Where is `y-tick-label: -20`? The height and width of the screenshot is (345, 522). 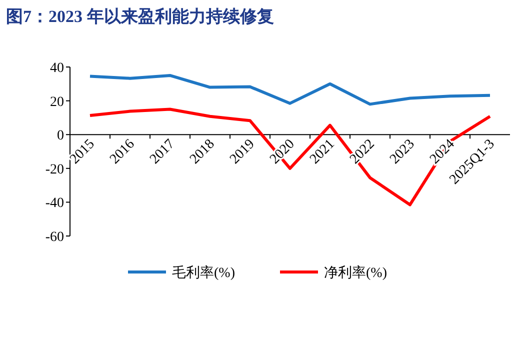
y-tick-label: -20 is located at coordinates (54, 170).